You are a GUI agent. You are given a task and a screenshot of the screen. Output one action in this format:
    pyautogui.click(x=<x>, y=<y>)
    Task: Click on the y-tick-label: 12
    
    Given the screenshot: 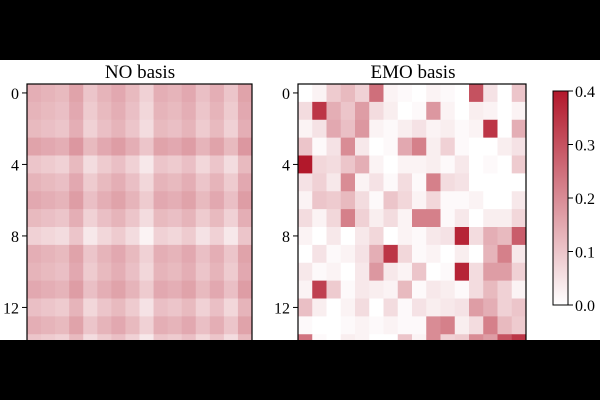 What is the action you would take?
    pyautogui.click(x=282, y=308)
    